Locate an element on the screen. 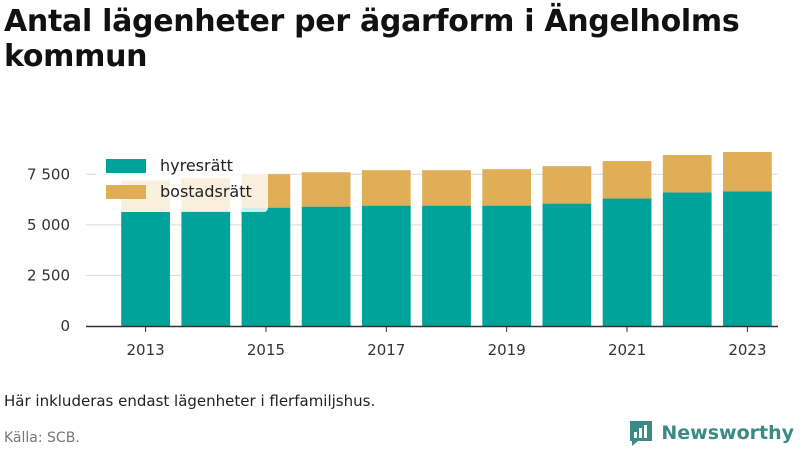 This screenshot has width=800, height=450. x-tick-label: 2013 is located at coordinates (145, 350).